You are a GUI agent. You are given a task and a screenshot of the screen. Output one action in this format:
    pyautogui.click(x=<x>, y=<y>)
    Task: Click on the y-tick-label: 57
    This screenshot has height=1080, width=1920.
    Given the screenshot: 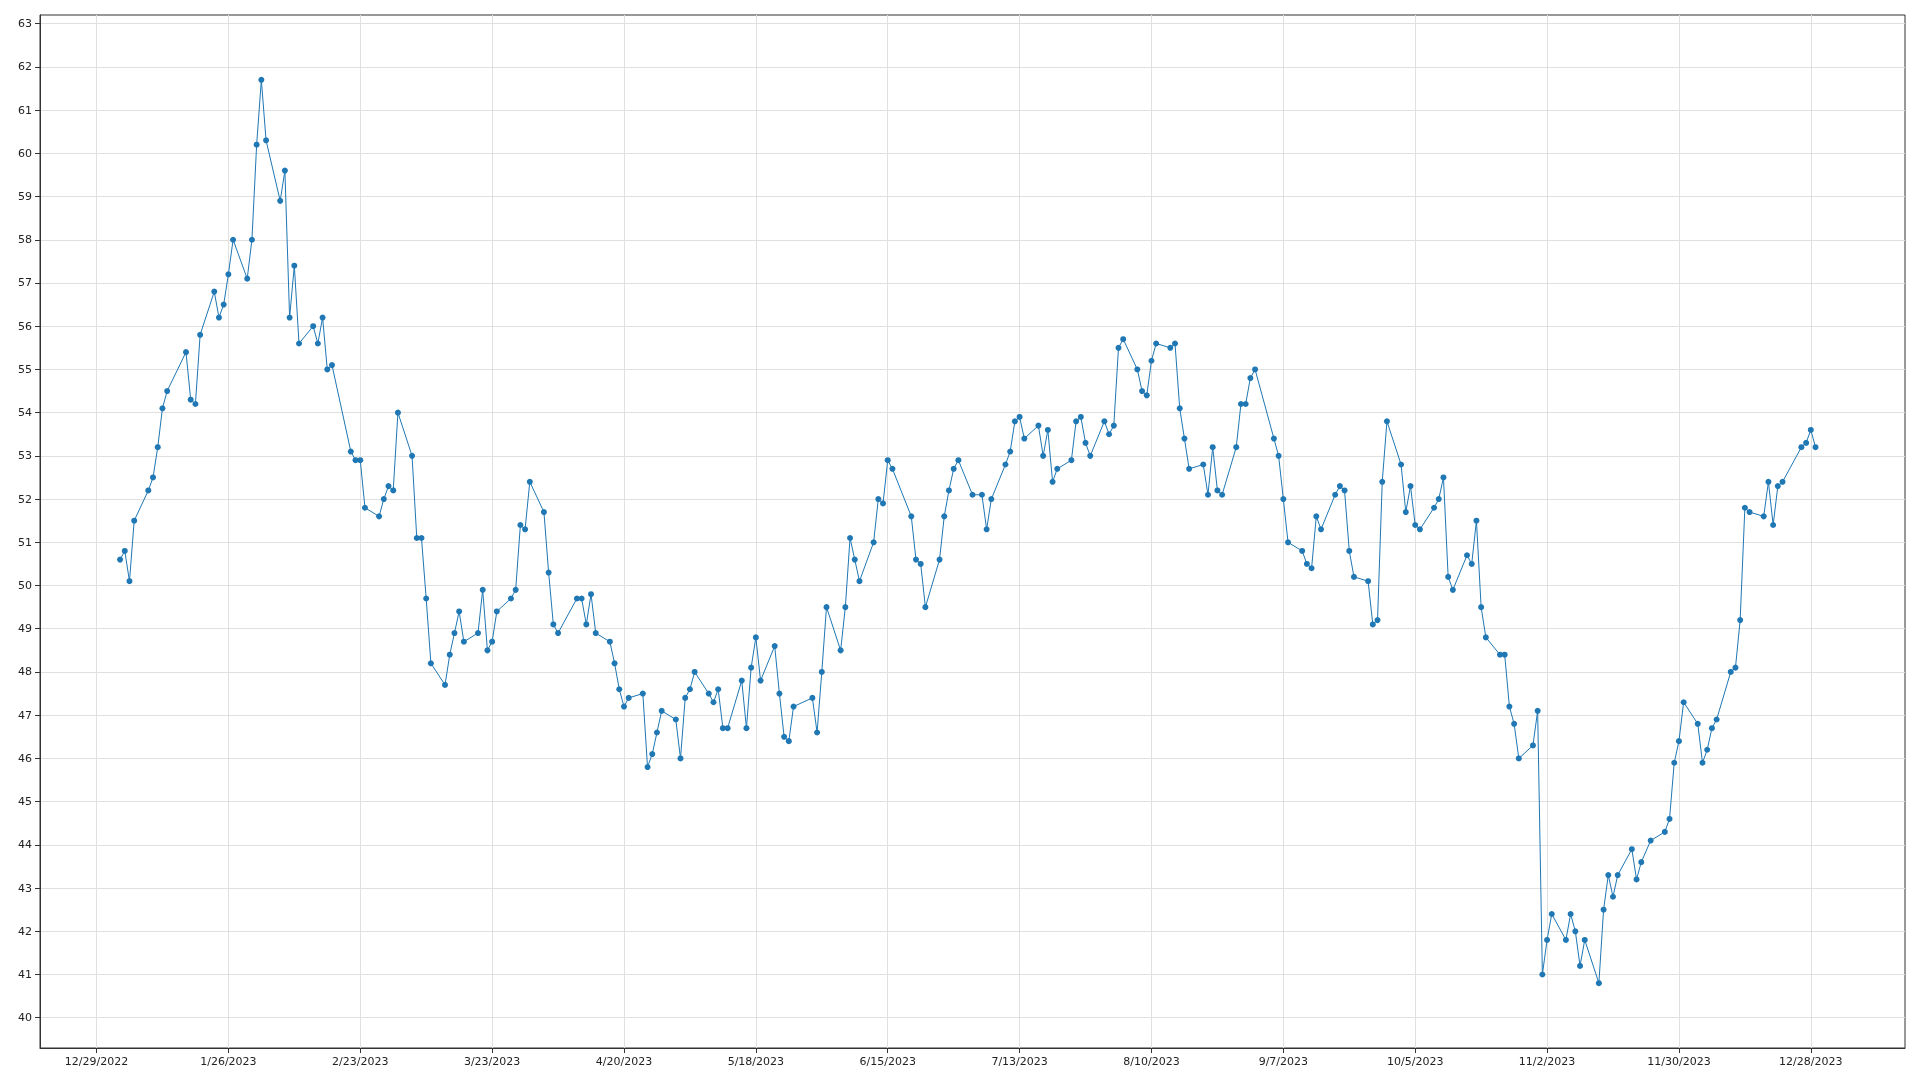 What is the action you would take?
    pyautogui.click(x=25, y=283)
    